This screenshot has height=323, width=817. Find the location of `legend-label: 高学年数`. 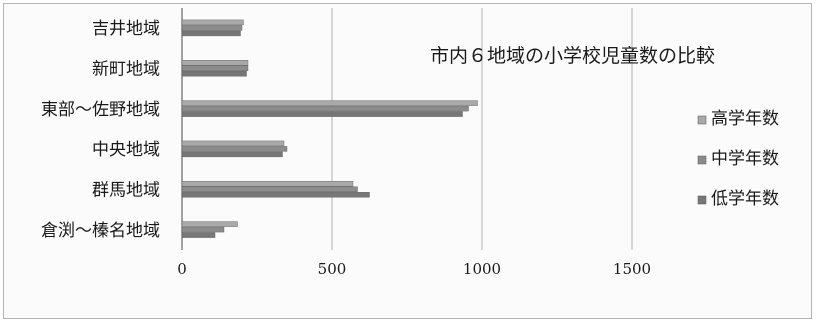

legend-label: 高学年数 is located at coordinates (745, 119).